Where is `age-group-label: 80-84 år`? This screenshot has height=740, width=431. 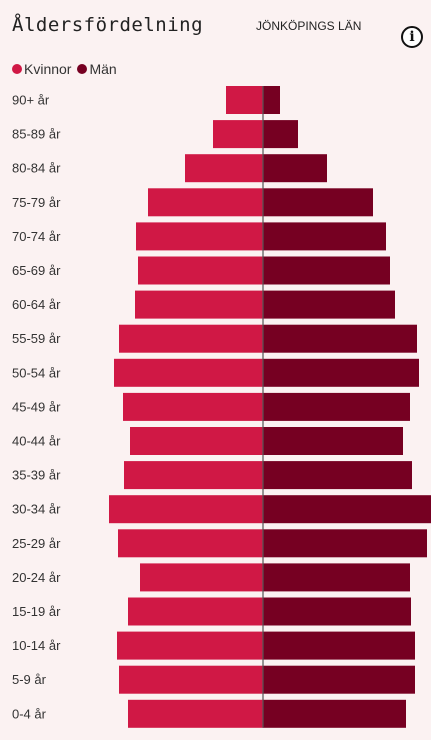
age-group-label: 80-84 år is located at coordinates (36, 168).